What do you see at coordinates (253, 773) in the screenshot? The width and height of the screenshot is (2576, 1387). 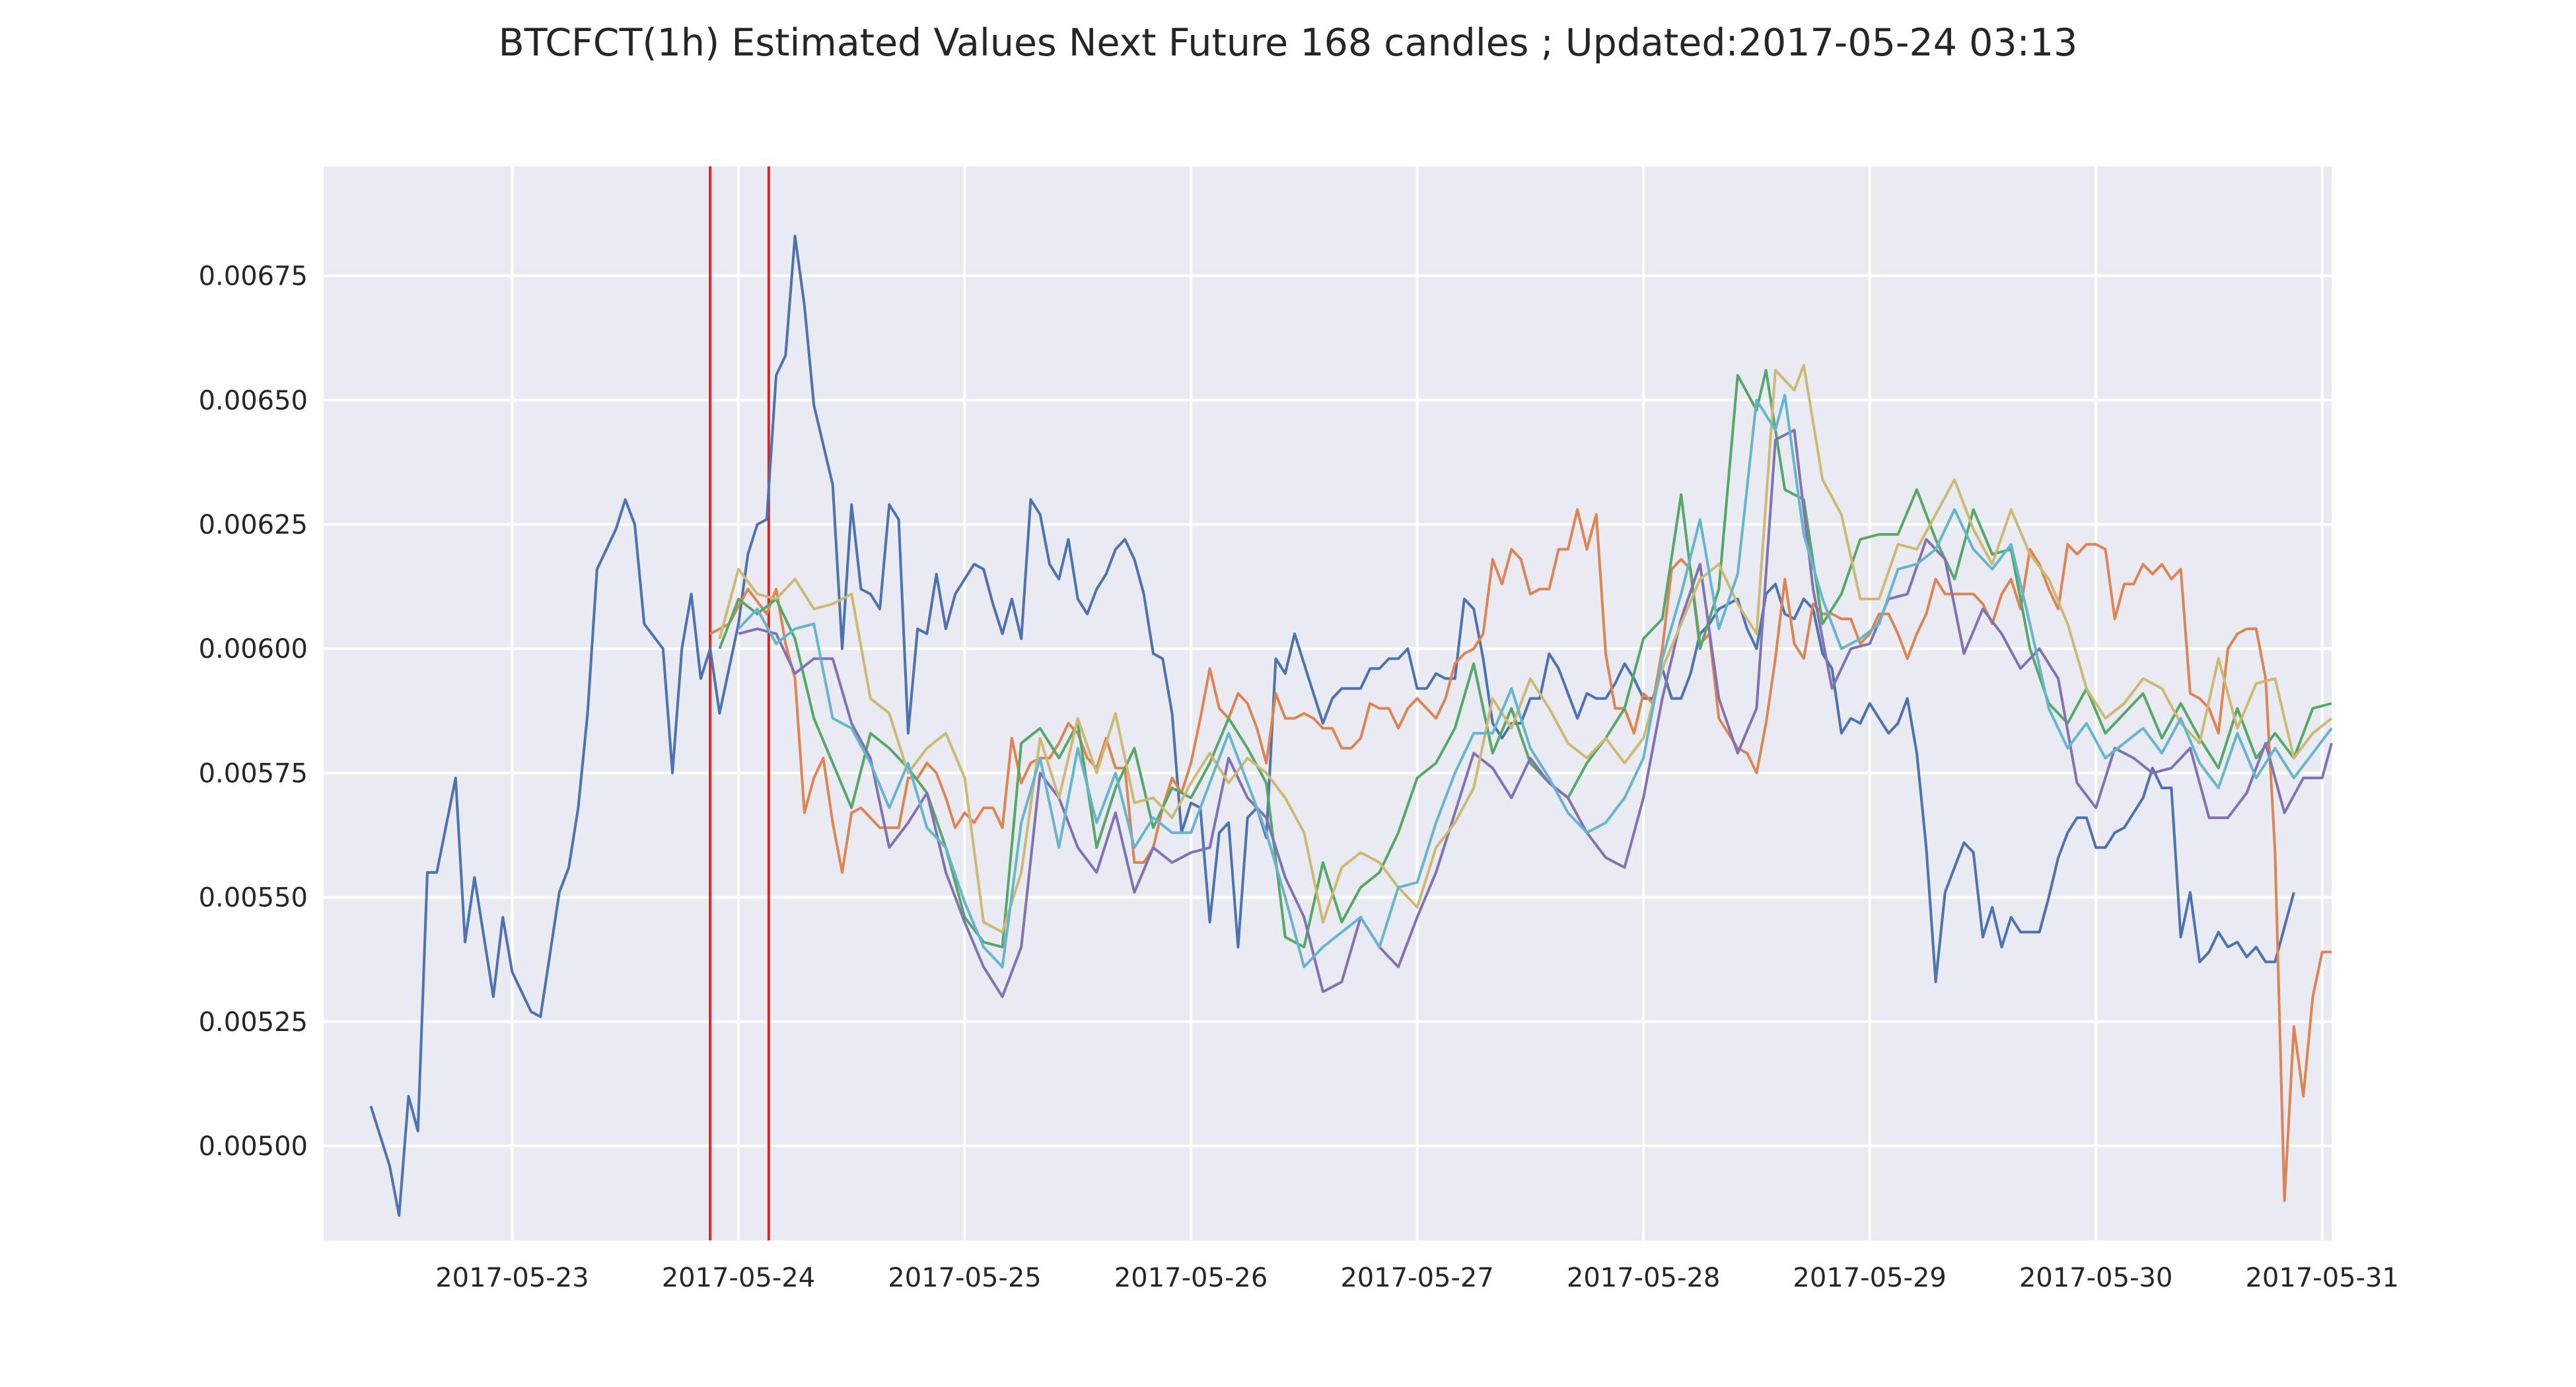 I see `y-tick-label: 0.00575` at bounding box center [253, 773].